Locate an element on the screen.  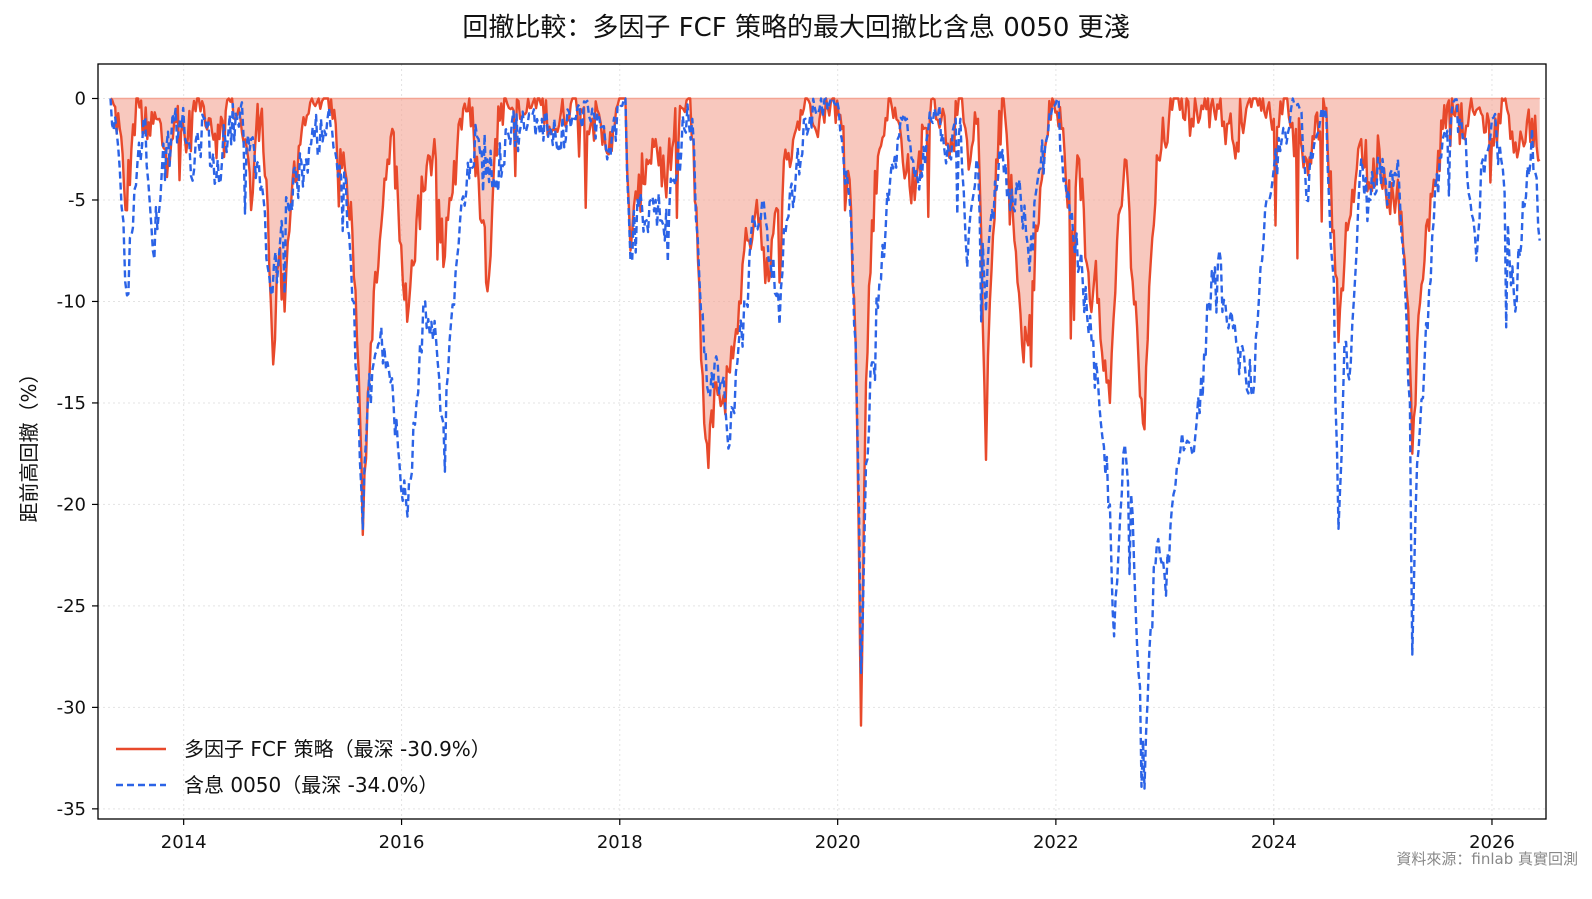
legend-label-1: 含息 0050（最深 -34.0%） is located at coordinates (311, 785).